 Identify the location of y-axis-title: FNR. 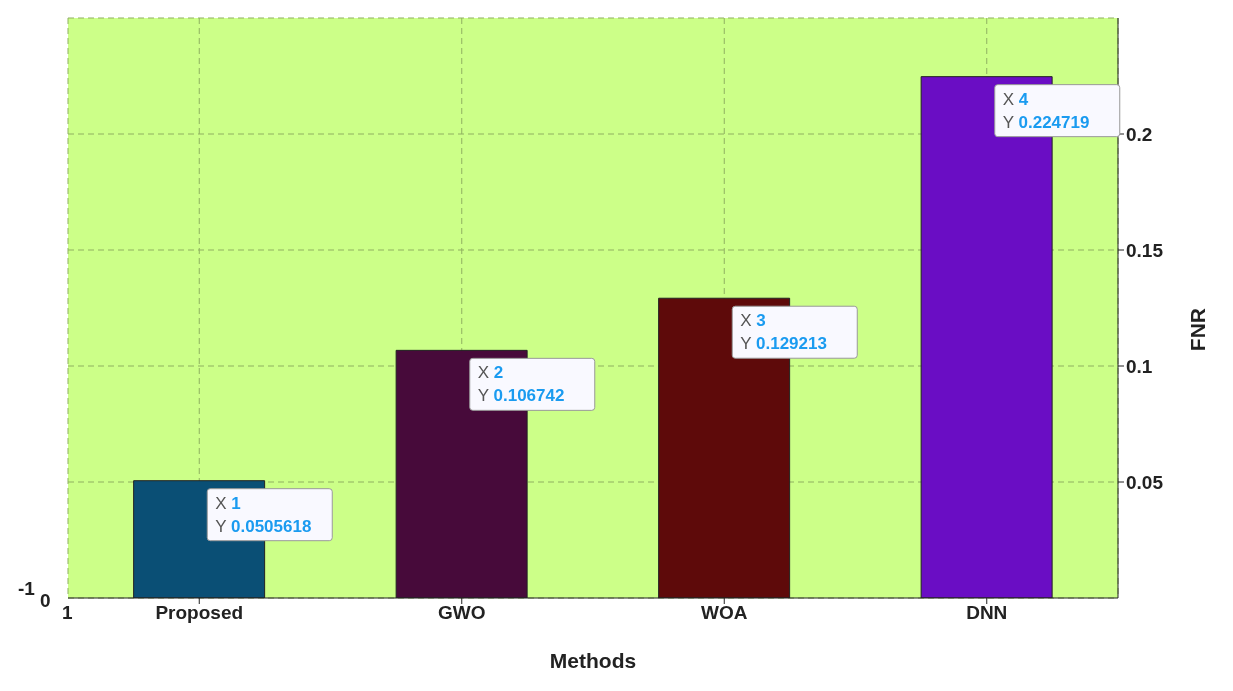
(1198, 330).